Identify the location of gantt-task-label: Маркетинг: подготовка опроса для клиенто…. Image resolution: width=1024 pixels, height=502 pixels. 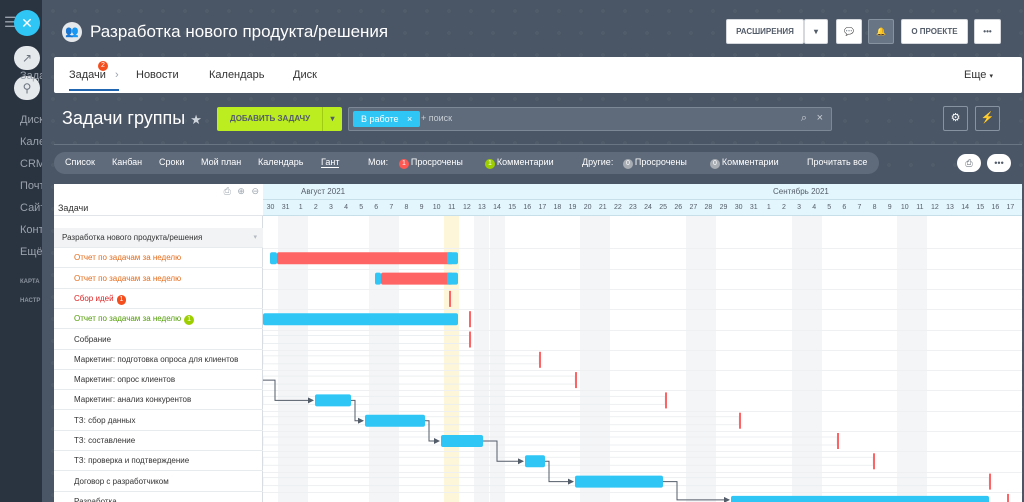
(156, 359).